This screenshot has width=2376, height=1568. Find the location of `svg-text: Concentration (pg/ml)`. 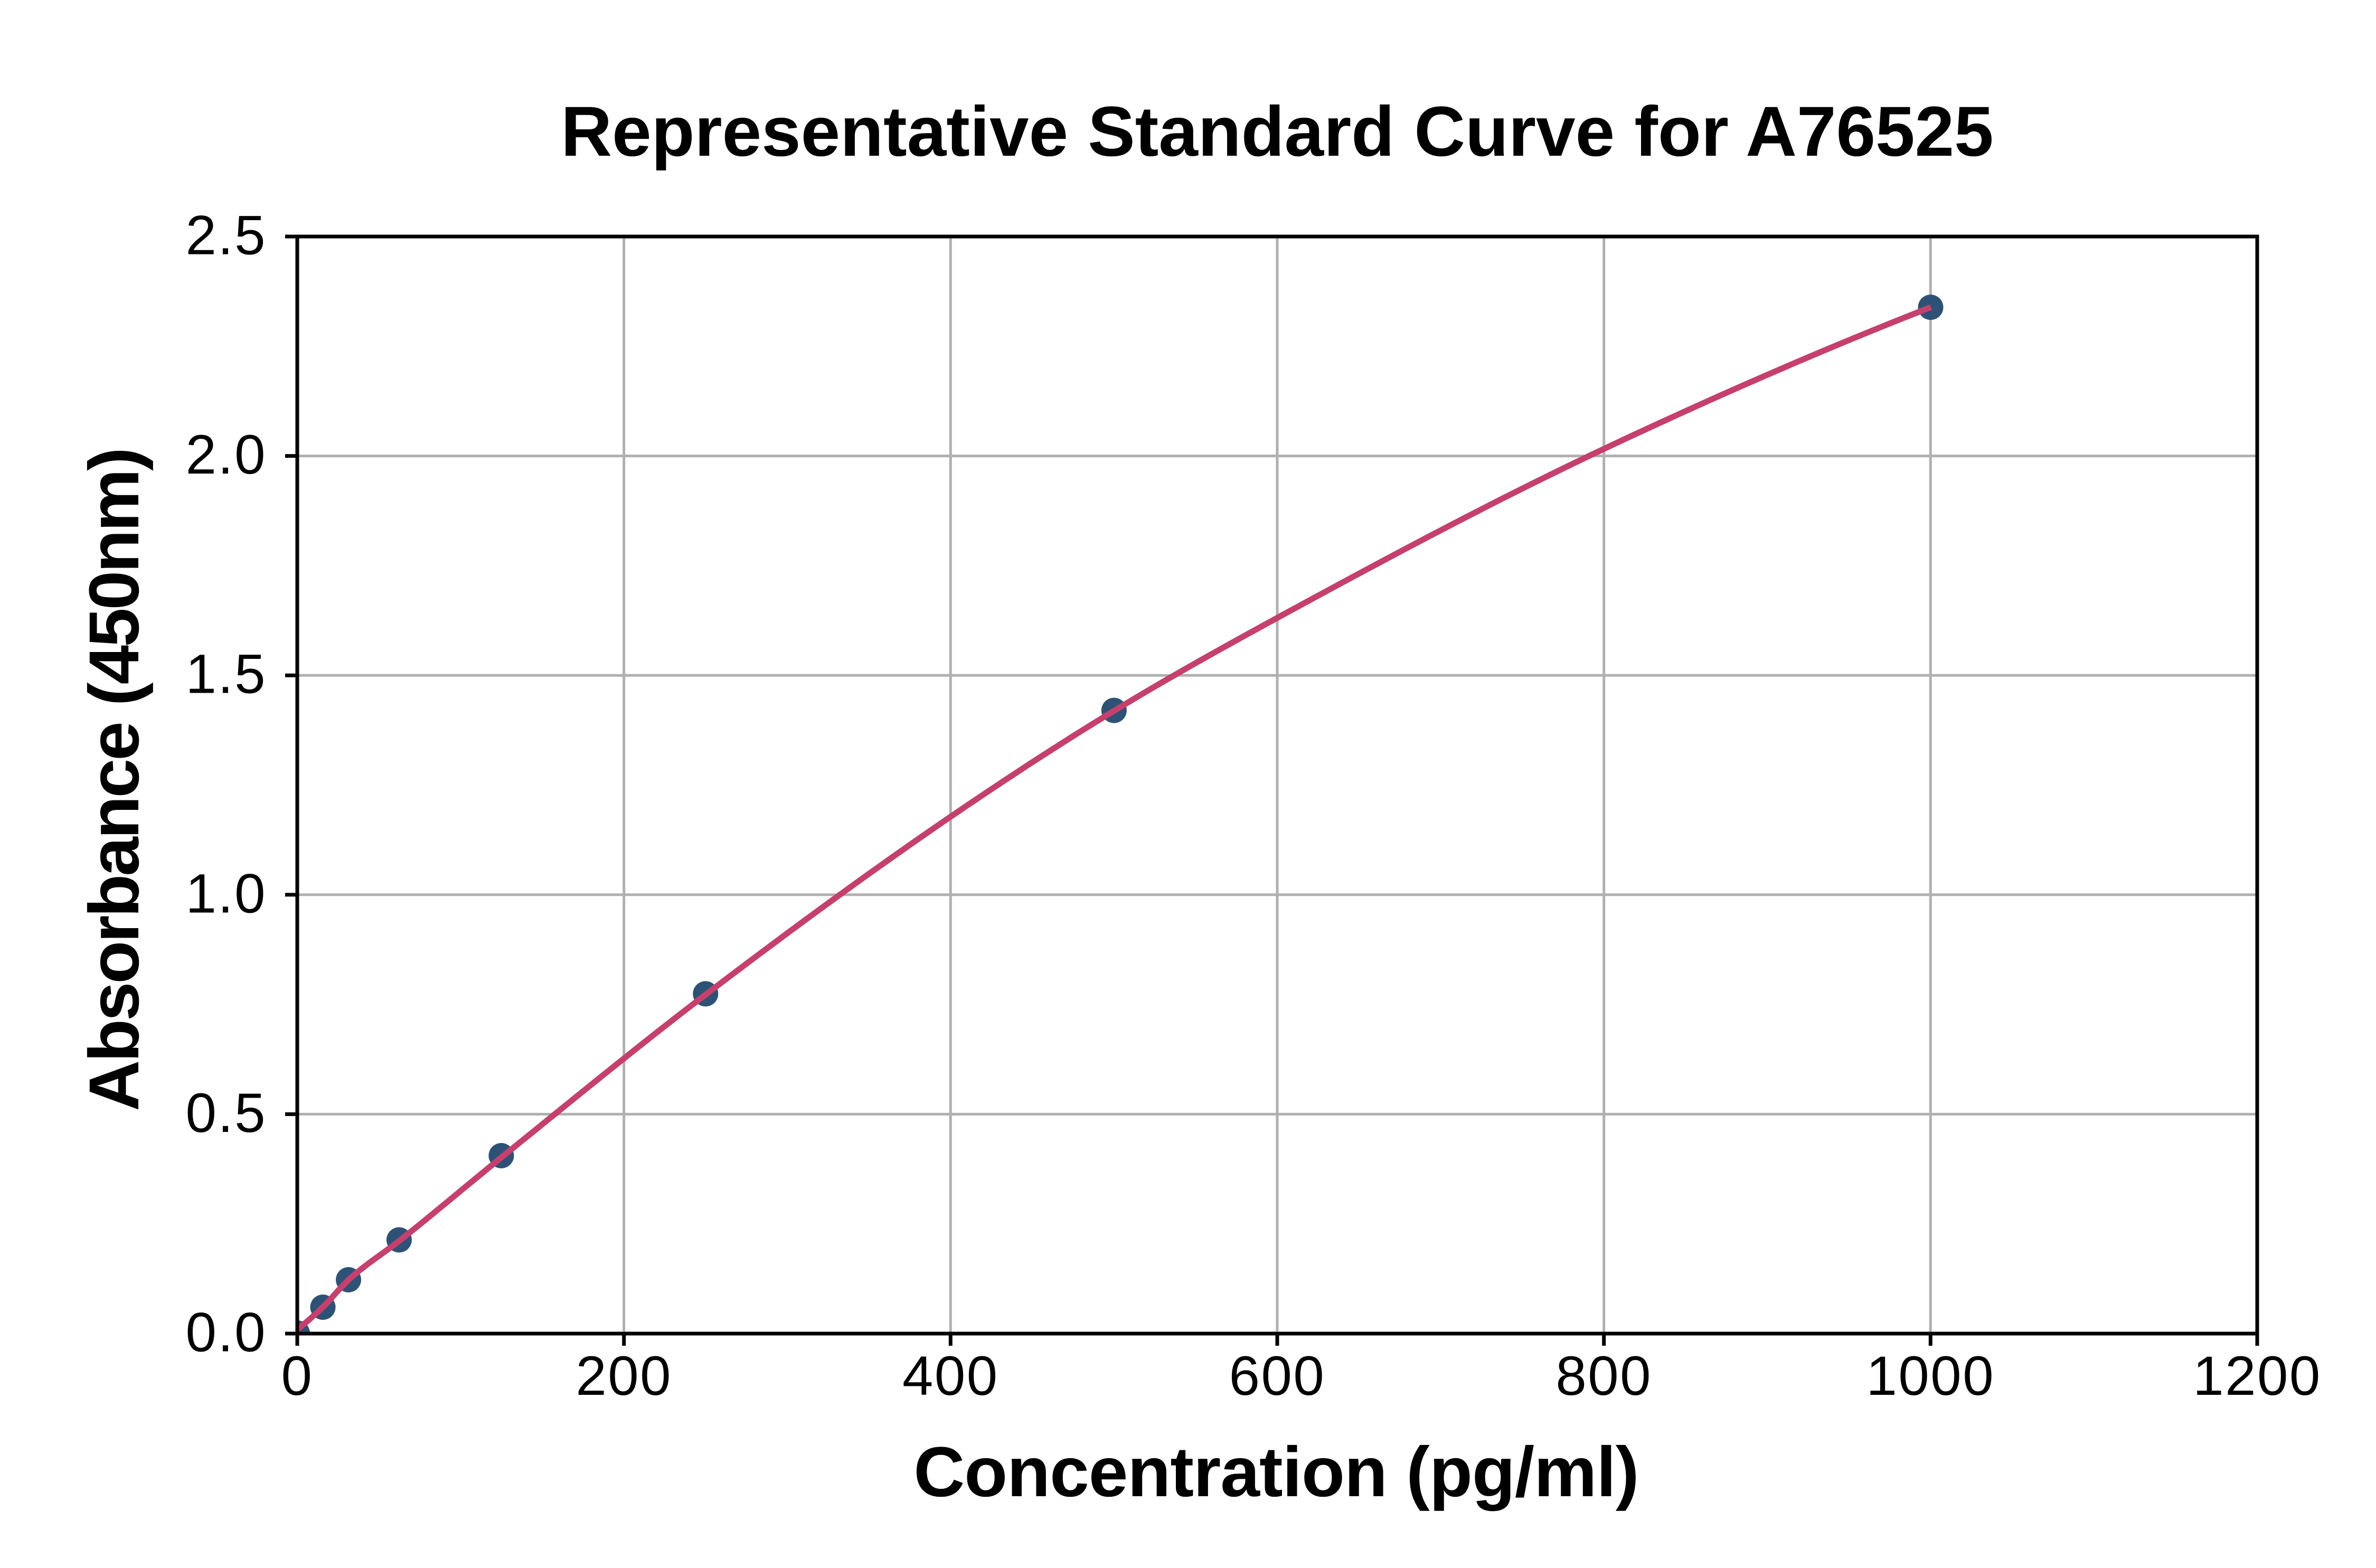

svg-text: Concentration (pg/ml) is located at coordinates (1275, 1472).